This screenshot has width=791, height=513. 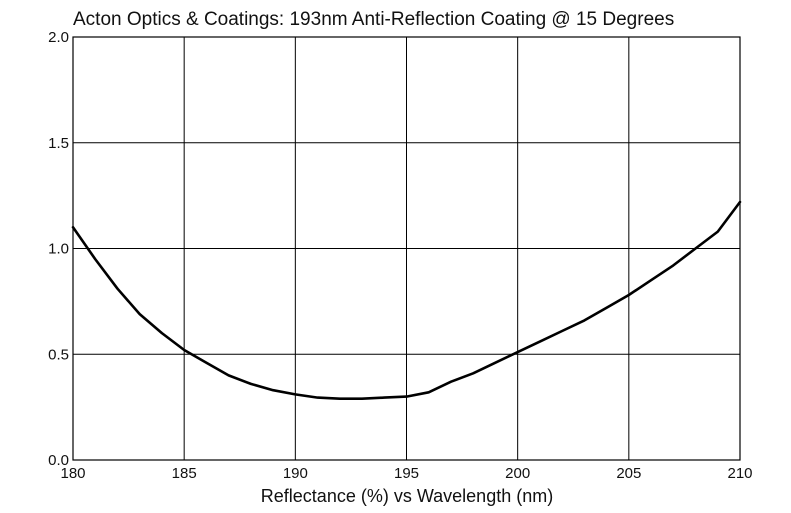 What do you see at coordinates (72, 473) in the screenshot?
I see `x-tick-label: 180` at bounding box center [72, 473].